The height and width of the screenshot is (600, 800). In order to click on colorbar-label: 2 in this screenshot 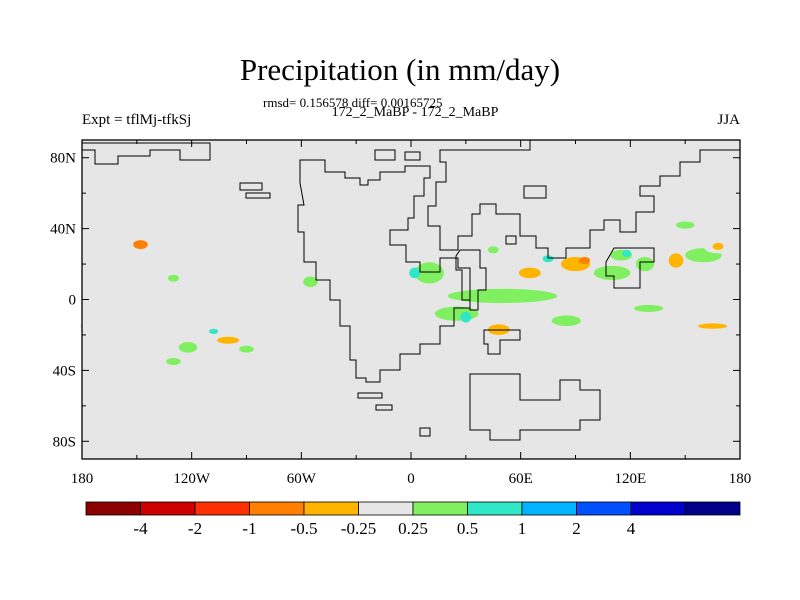, I will do `click(576, 528)`.